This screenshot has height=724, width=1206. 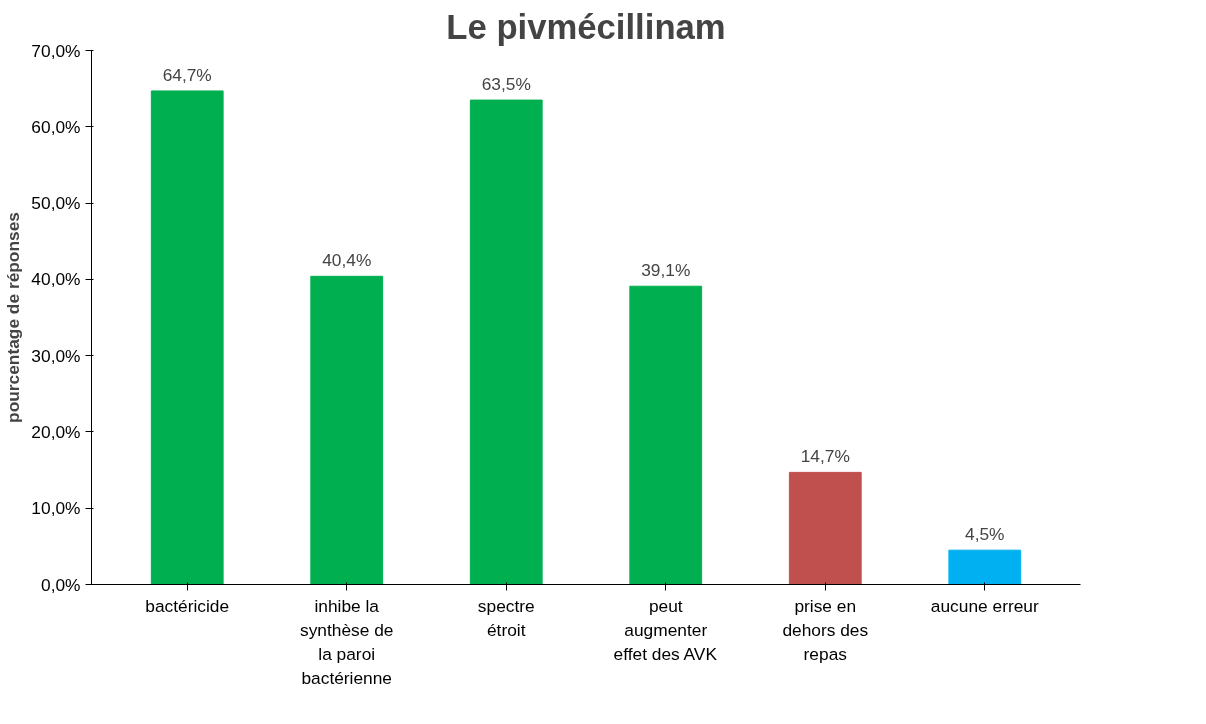 I want to click on x-tick-label: peut augmenter effet des AVK, so click(x=665, y=629).